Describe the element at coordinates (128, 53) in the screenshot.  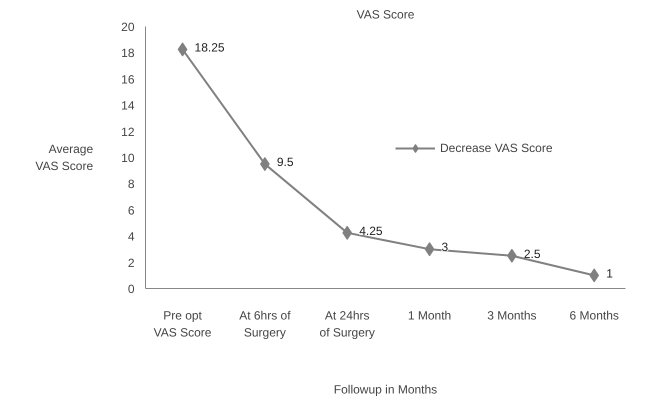
I see `y-tick-label: 18` at that location.